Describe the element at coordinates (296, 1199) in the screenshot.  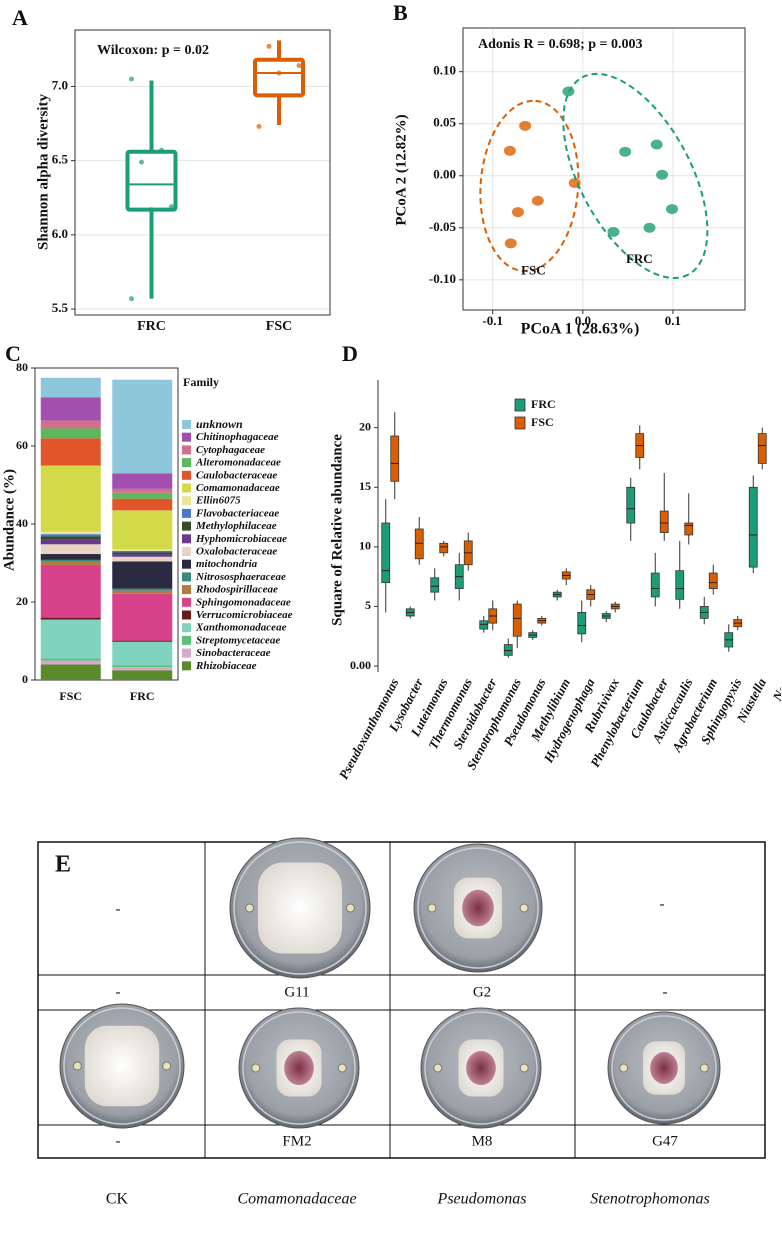
I see `footer-label: Comamonadaceae` at that location.